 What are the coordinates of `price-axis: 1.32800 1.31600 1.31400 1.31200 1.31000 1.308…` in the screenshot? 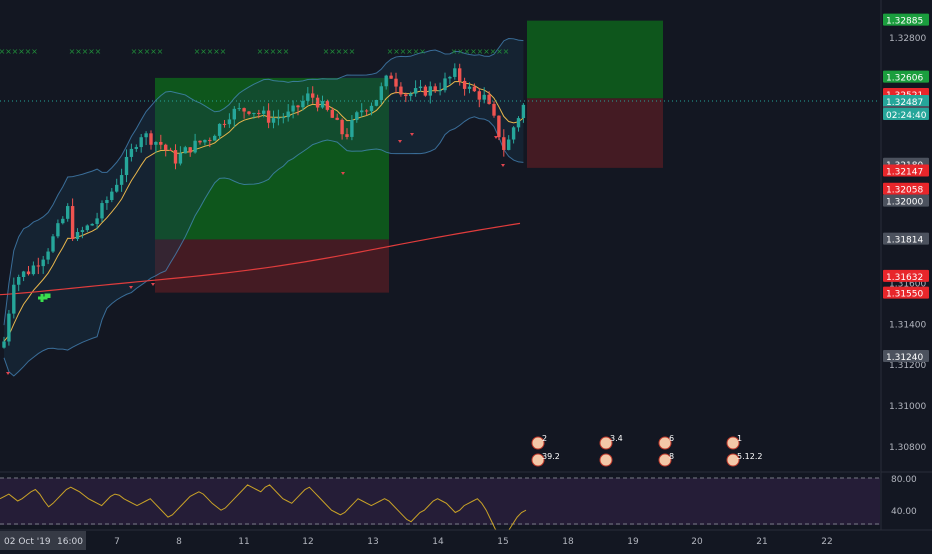 It's located at (906, 275).